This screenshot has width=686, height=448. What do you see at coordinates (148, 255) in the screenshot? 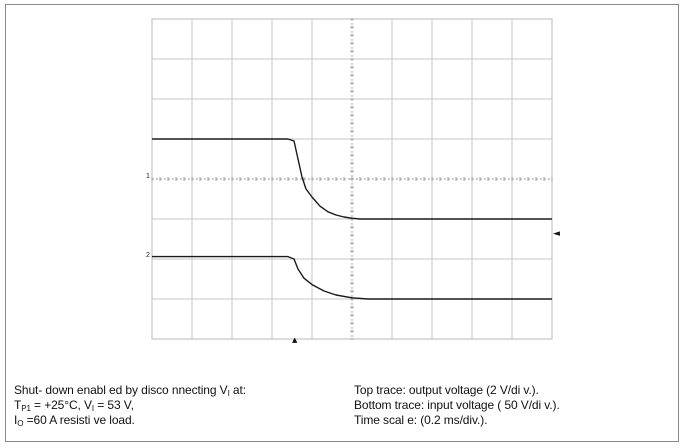
I see `channel-2-marker: 2` at bounding box center [148, 255].